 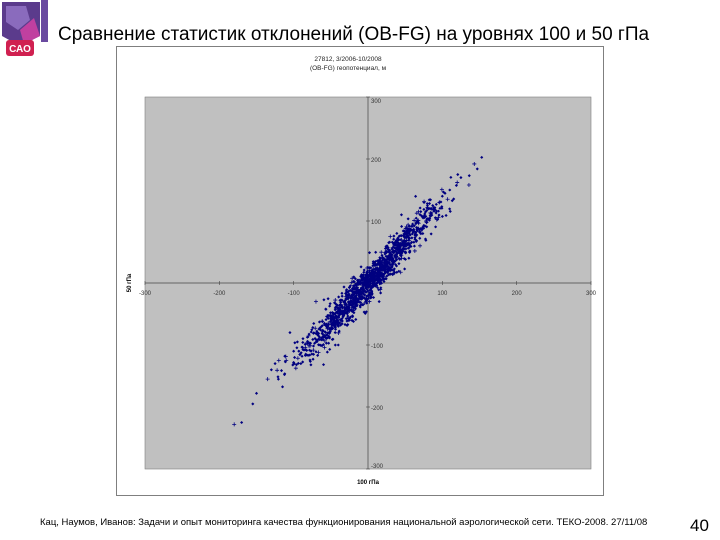 What do you see at coordinates (591, 294) in the screenshot?
I see `x-tick-label: 300` at bounding box center [591, 294].